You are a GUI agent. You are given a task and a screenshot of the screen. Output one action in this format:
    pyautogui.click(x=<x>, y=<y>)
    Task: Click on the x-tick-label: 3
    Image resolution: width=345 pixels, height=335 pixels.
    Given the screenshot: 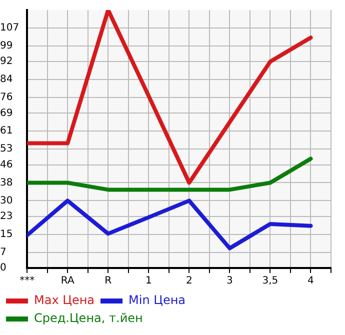 What is the action you would take?
    pyautogui.click(x=229, y=281)
    